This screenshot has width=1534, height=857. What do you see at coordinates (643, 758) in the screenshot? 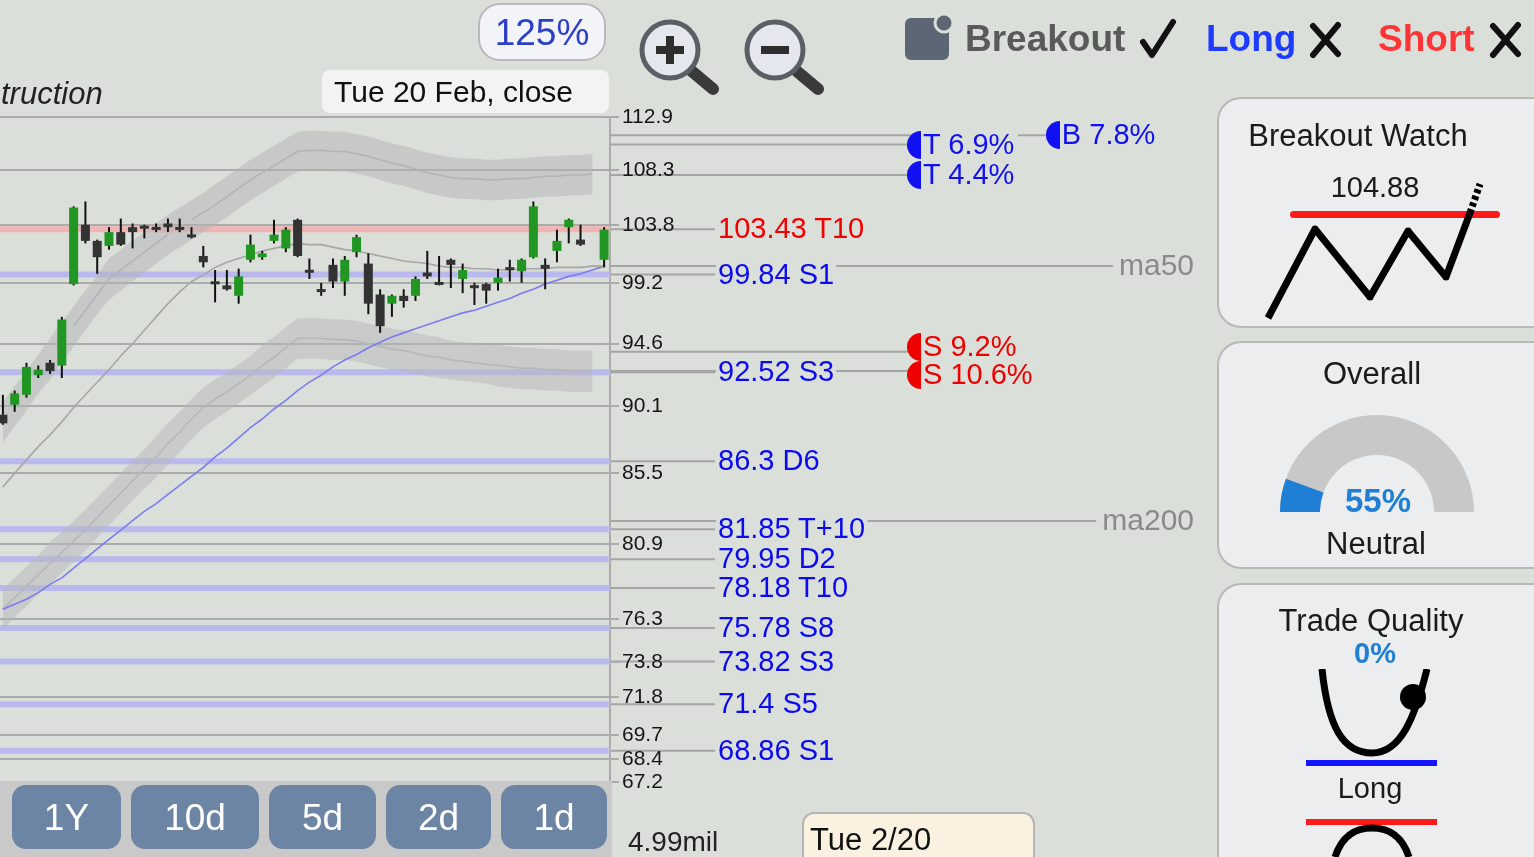
I see `y-tick-label: 68.4` at bounding box center [643, 758].